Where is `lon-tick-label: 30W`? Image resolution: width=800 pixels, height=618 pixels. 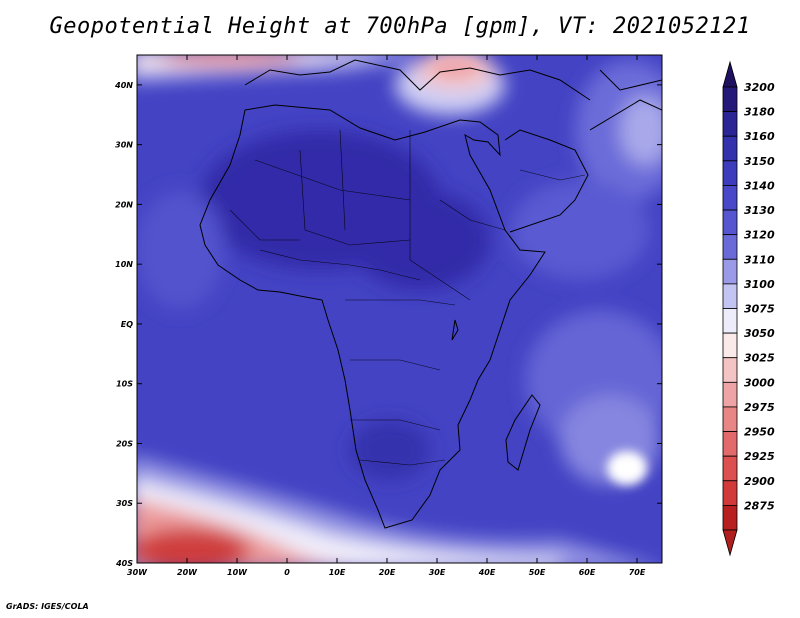
lon-tick-label: 30W is located at coordinates (137, 572).